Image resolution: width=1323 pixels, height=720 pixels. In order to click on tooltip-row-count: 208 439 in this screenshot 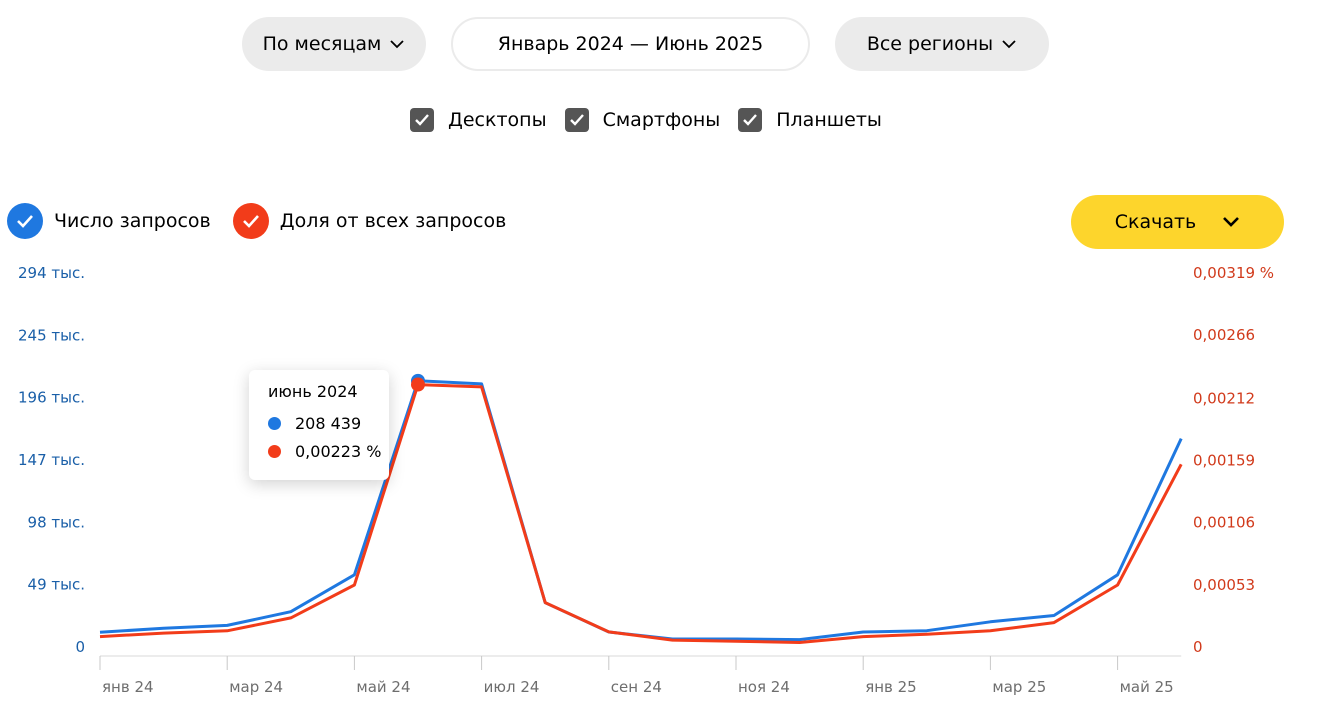, I will do `click(328, 423)`.